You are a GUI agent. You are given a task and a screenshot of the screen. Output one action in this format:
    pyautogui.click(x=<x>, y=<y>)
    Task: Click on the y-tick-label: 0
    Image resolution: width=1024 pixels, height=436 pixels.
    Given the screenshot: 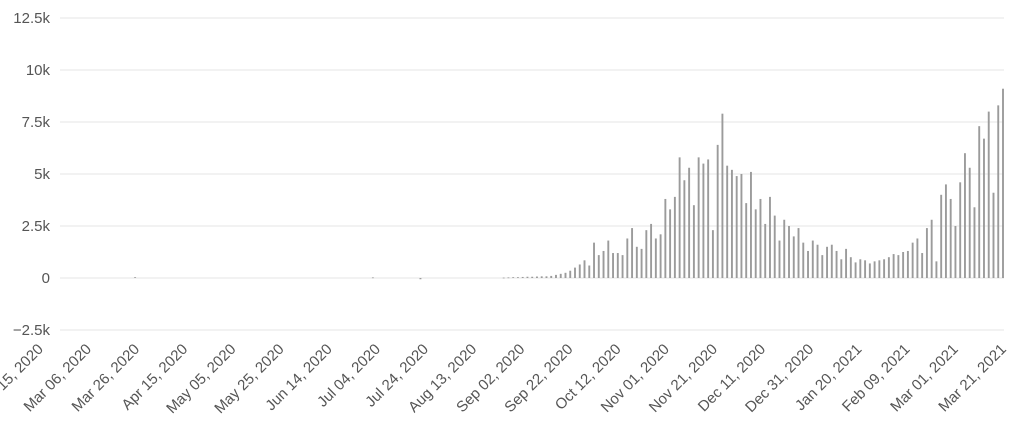 What is the action you would take?
    pyautogui.click(x=46, y=278)
    